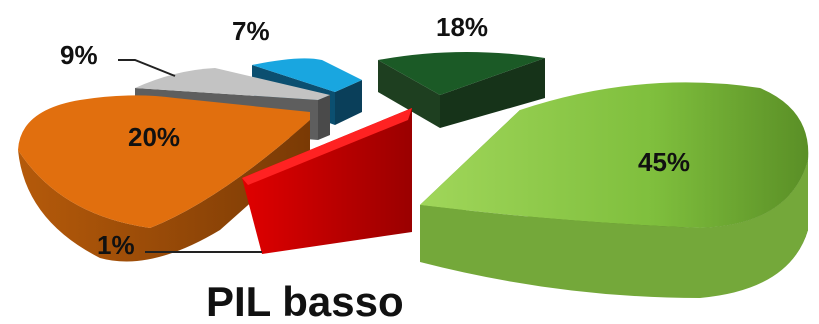  I want to click on slice-7-front, so click(348, 102).